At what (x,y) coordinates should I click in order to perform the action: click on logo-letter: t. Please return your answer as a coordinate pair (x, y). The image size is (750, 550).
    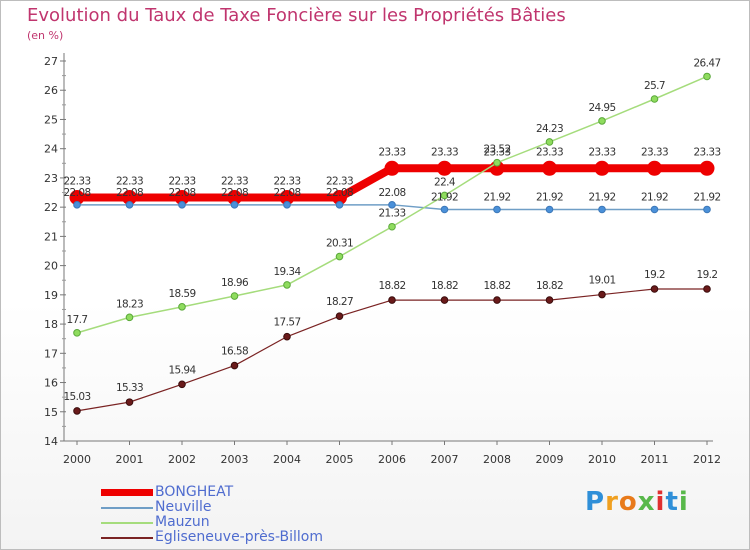
    Looking at the image, I should click on (672, 502).